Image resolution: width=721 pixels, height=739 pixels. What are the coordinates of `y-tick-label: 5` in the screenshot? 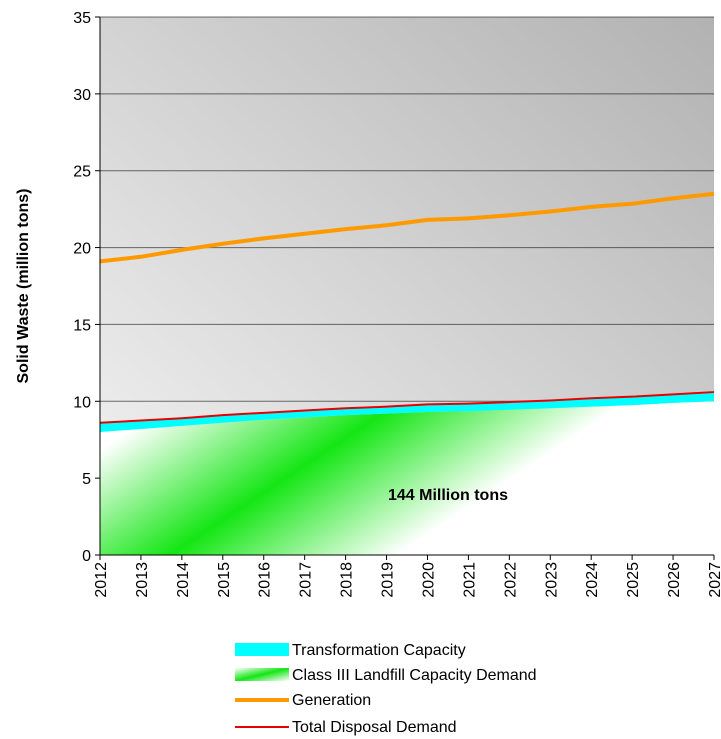 It's located at (86, 479).